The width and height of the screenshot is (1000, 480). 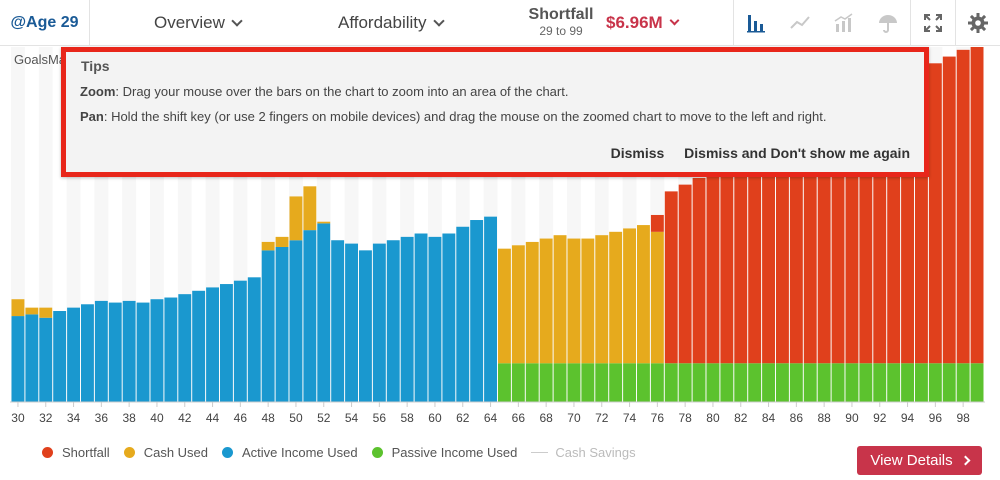 I want to click on growth-chart-button, so click(x=844, y=23).